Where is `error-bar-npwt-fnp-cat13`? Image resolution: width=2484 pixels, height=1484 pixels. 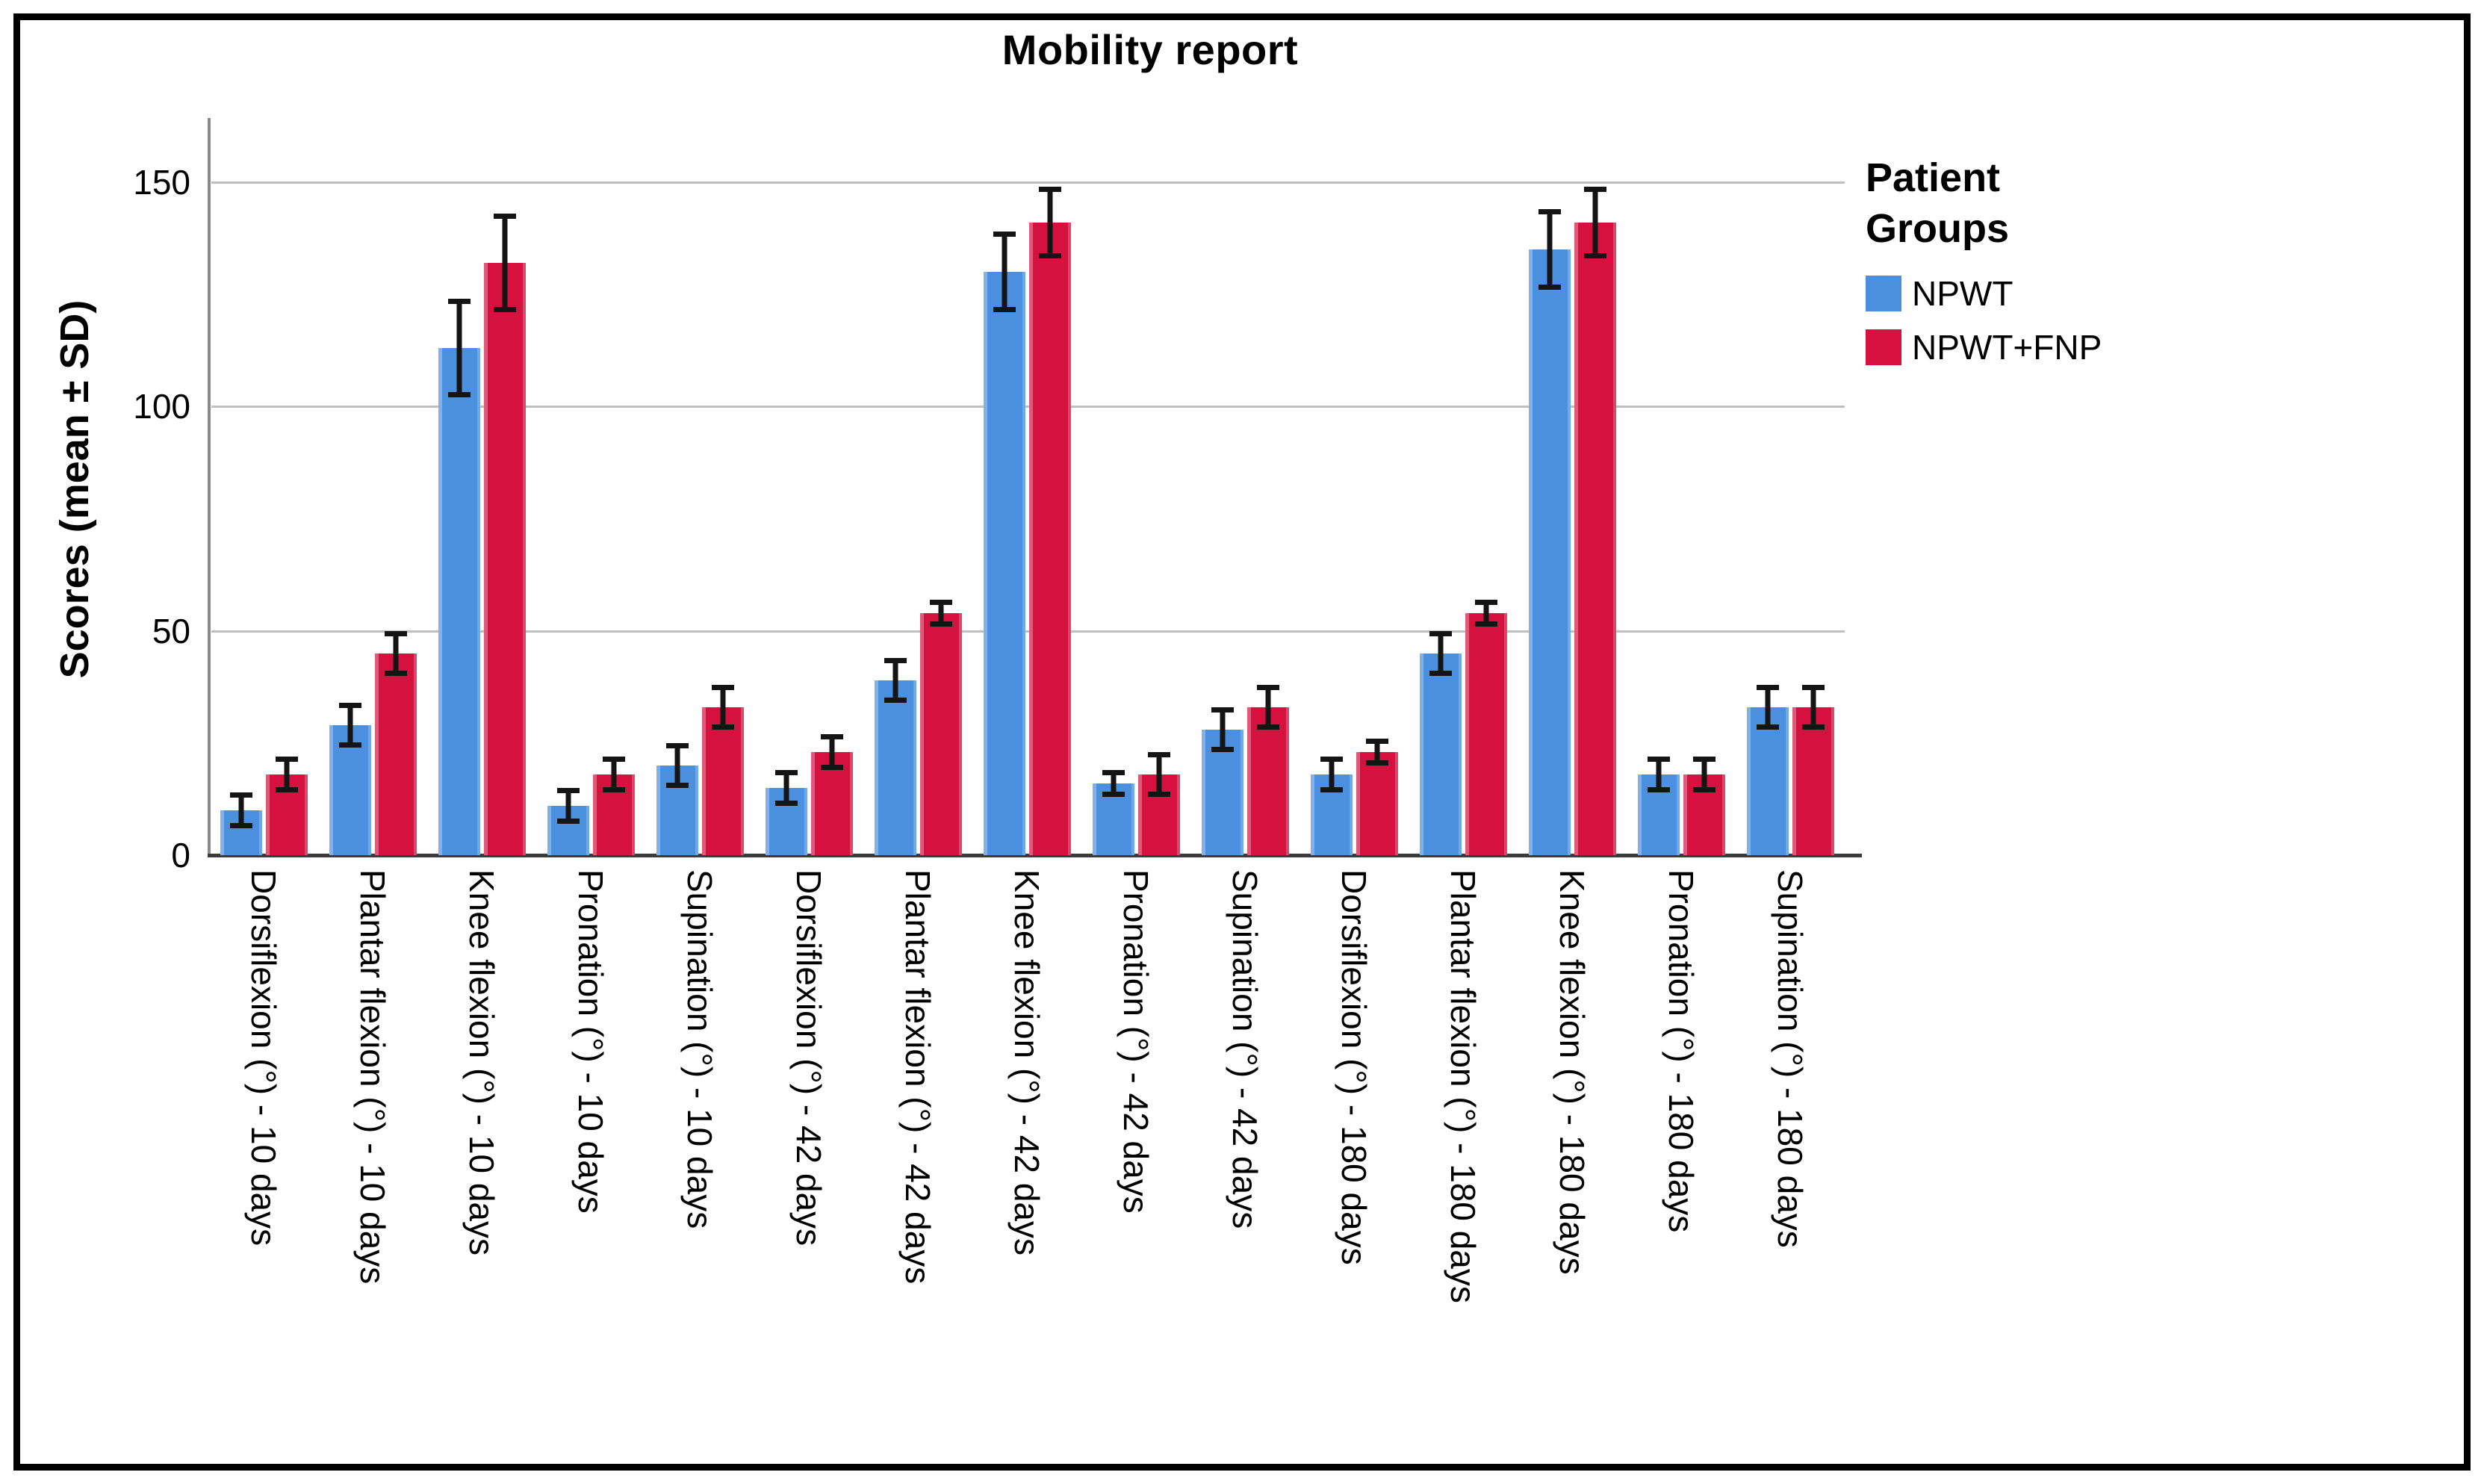 error-bar-npwt-fnp-cat13 is located at coordinates (1594, 223).